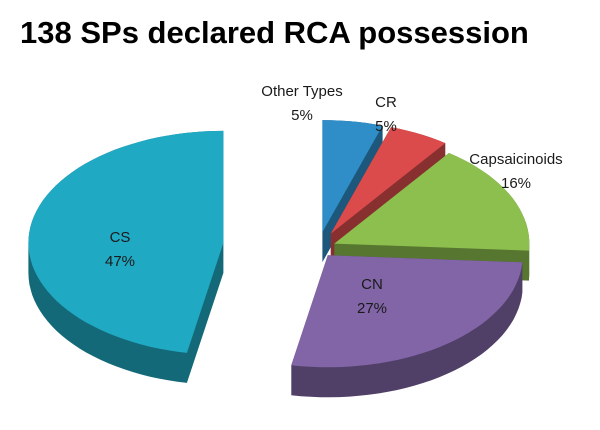  Describe the element at coordinates (372, 284) in the screenshot. I see `slice-label: CN` at that location.